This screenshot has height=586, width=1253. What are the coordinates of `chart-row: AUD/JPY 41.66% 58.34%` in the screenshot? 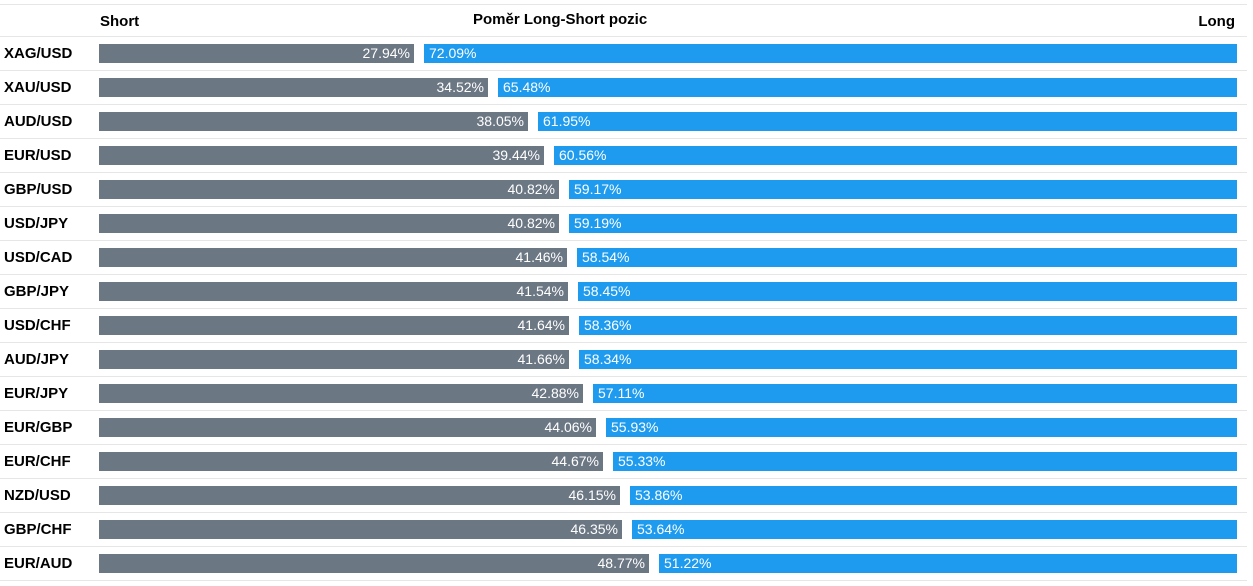 It's located at (623, 360).